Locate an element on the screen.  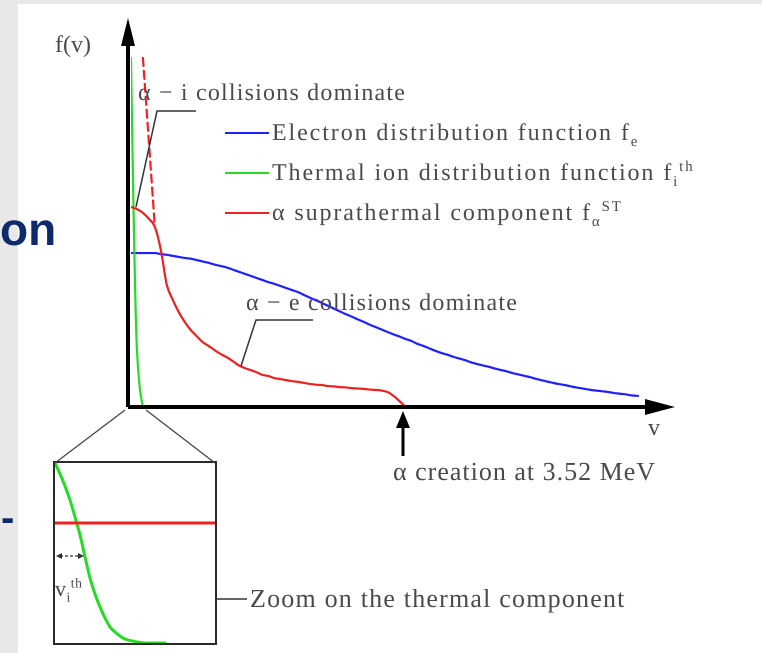
x-axis-title: v is located at coordinates (654, 428).